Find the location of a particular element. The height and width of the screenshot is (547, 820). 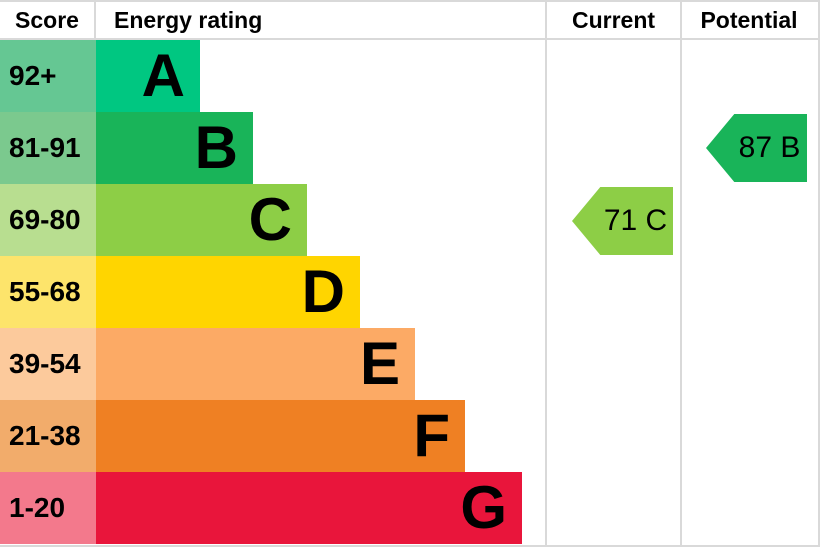

band-letter: B is located at coordinates (216, 147).